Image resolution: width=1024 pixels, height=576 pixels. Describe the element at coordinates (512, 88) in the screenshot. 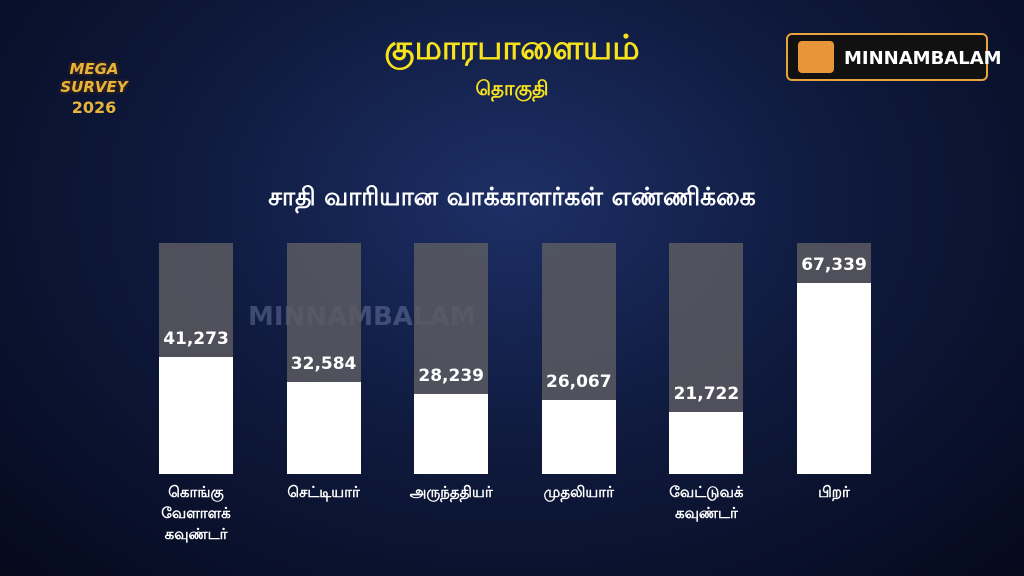

I see `subtitle: தொகுதி` at that location.